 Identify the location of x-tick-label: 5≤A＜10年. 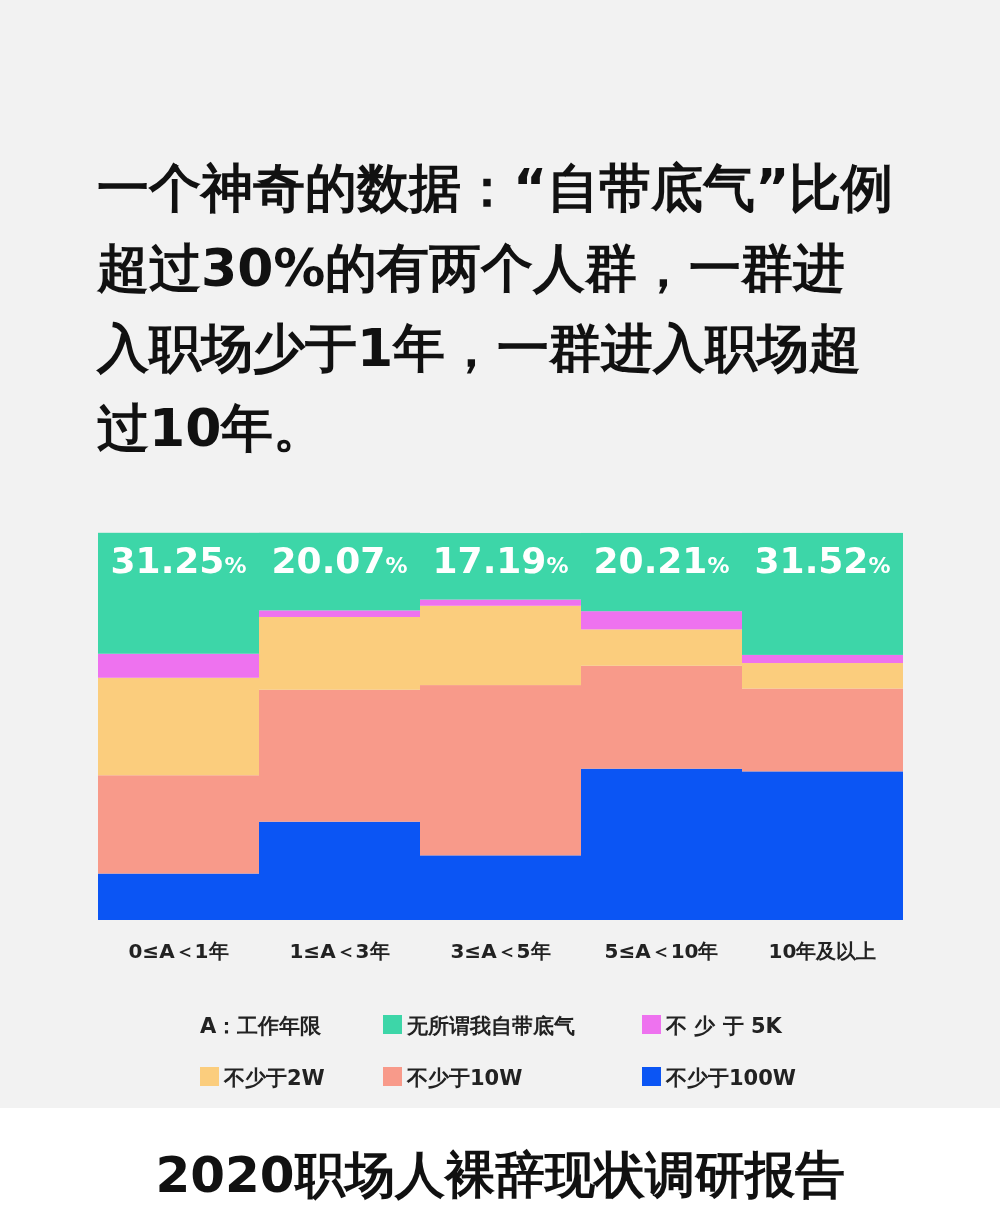
(661, 951).